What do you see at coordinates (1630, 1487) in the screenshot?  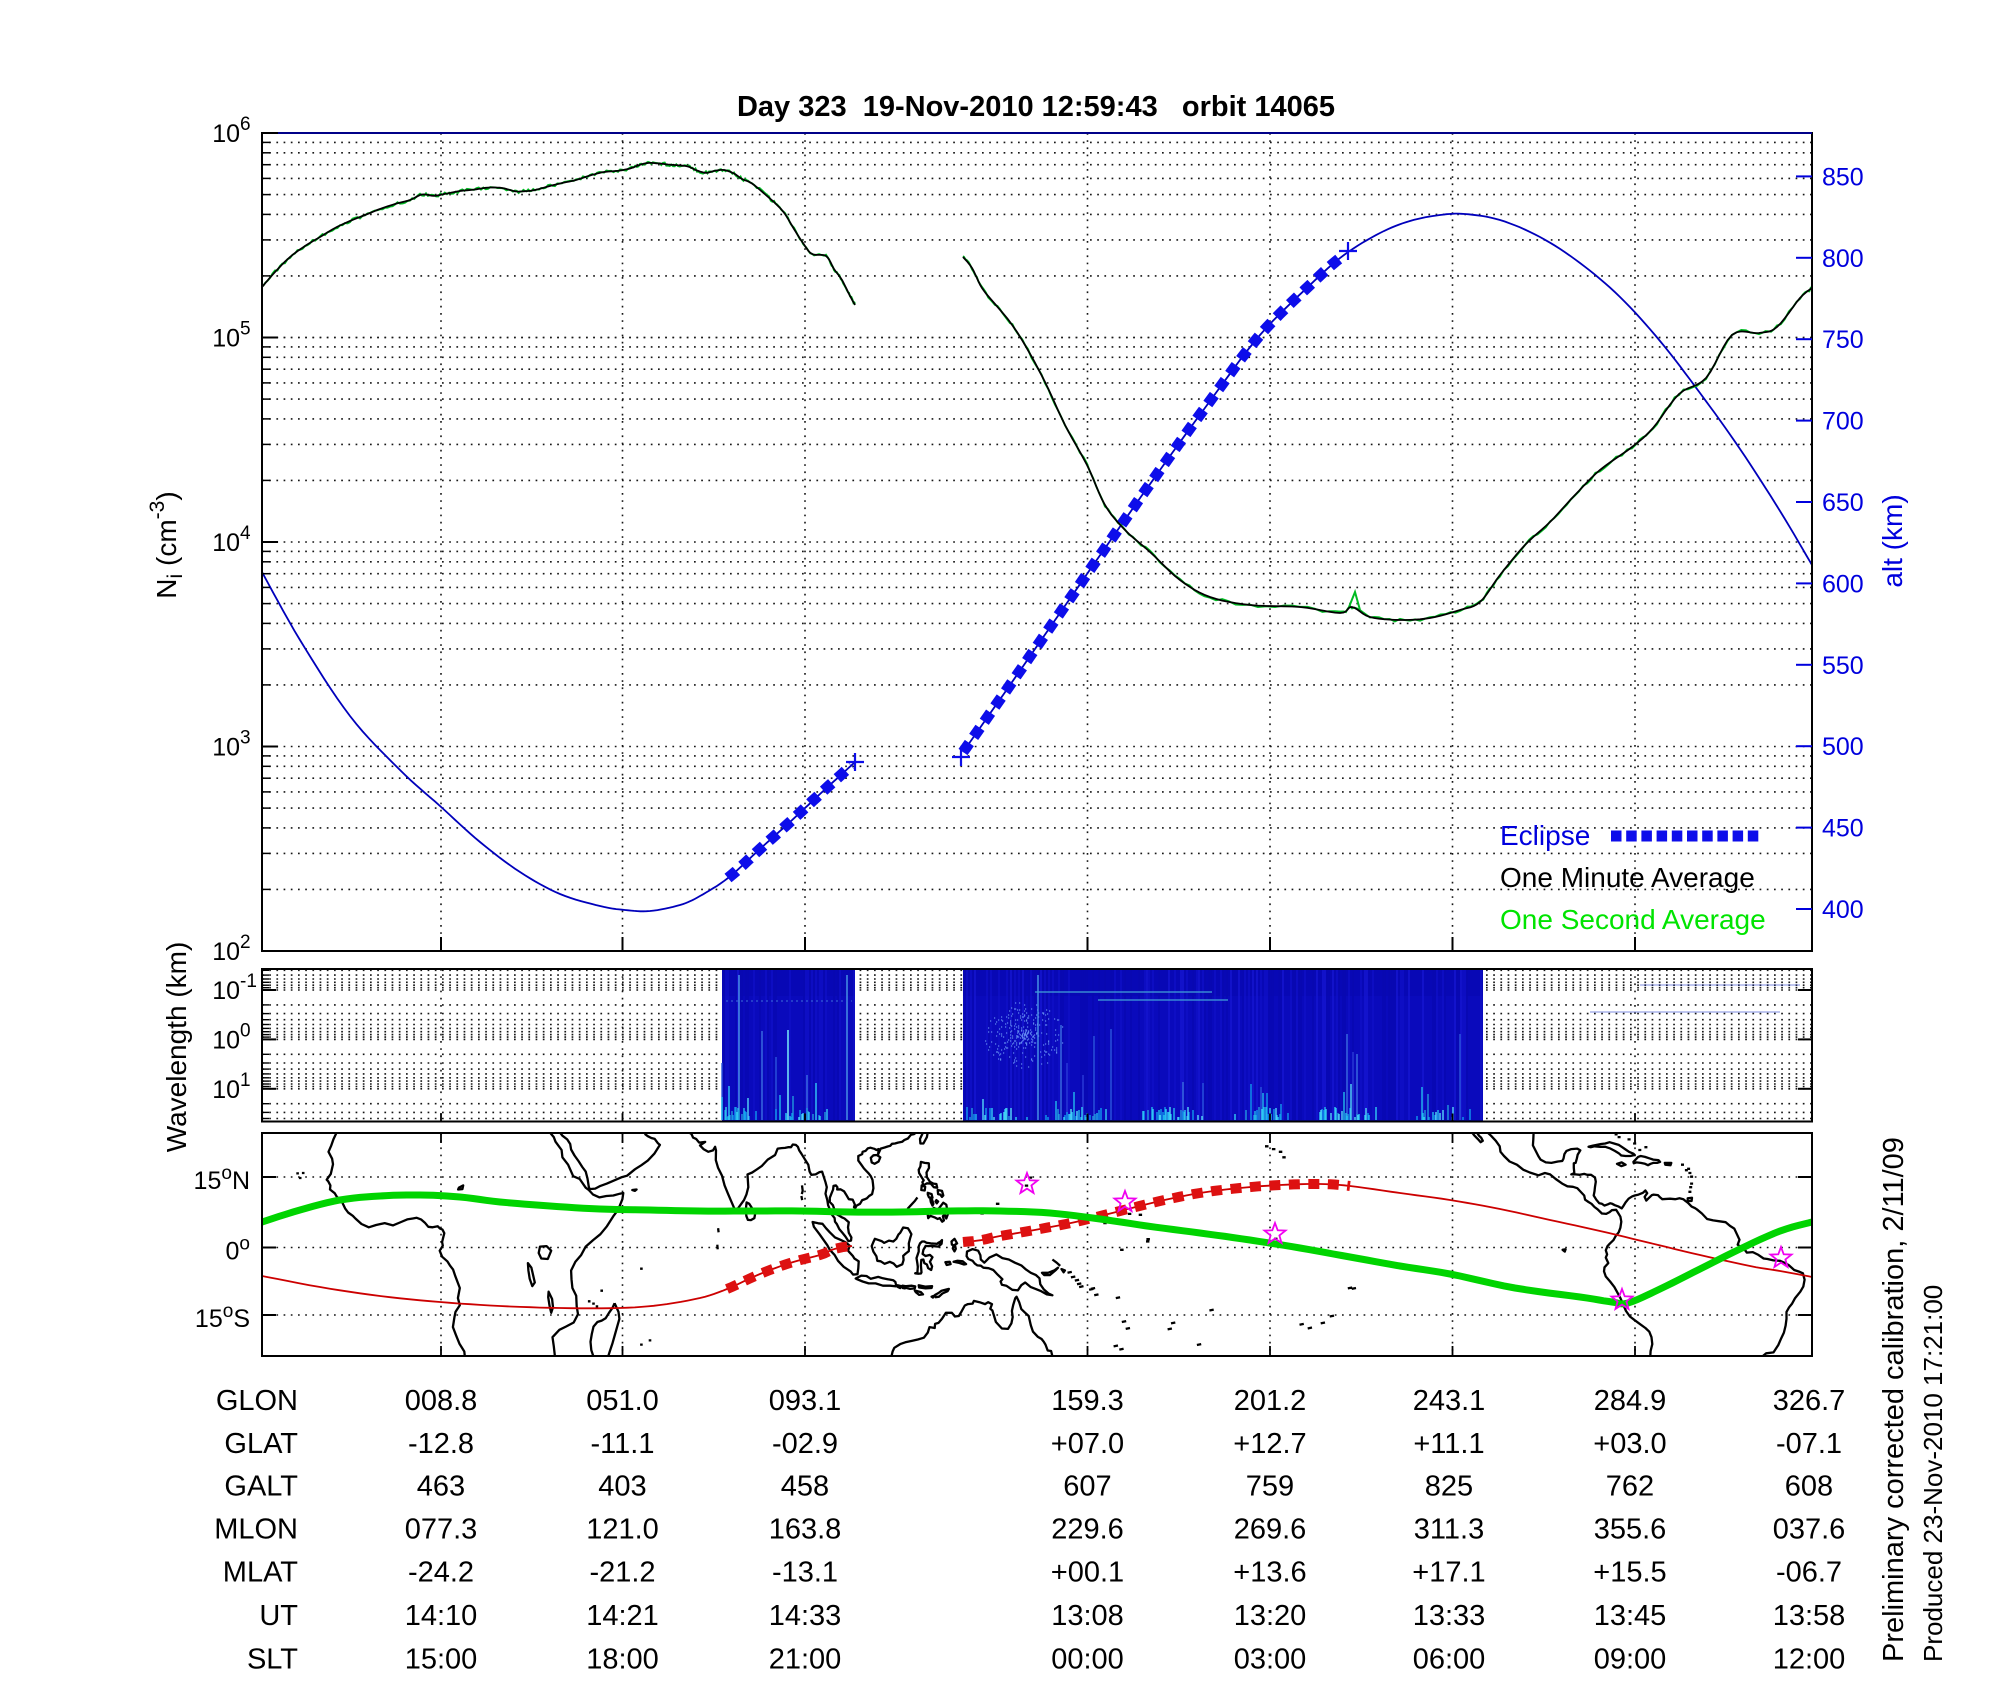 I see `svg-text: 762` at bounding box center [1630, 1487].